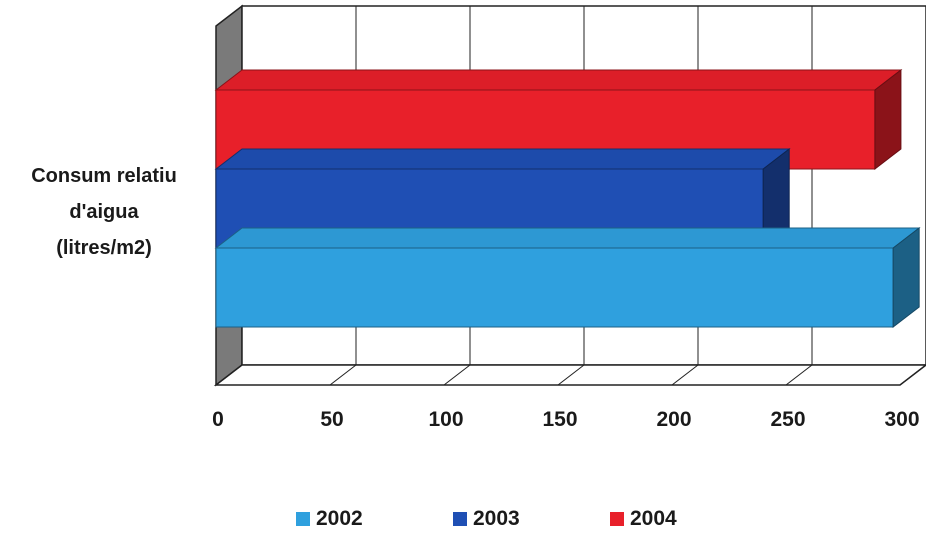 This screenshot has width=926, height=533. Describe the element at coordinates (673, 419) in the screenshot. I see `x-tick-label: 200` at that location.